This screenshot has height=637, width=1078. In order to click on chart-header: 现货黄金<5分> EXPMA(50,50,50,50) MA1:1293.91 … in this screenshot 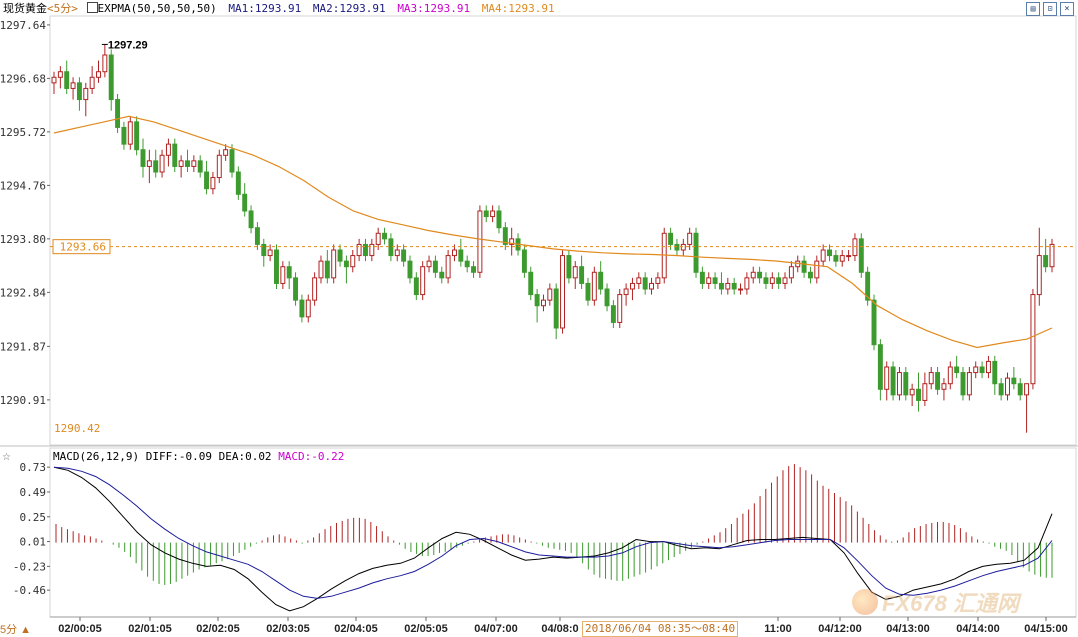, I will do `click(279, 8)`.